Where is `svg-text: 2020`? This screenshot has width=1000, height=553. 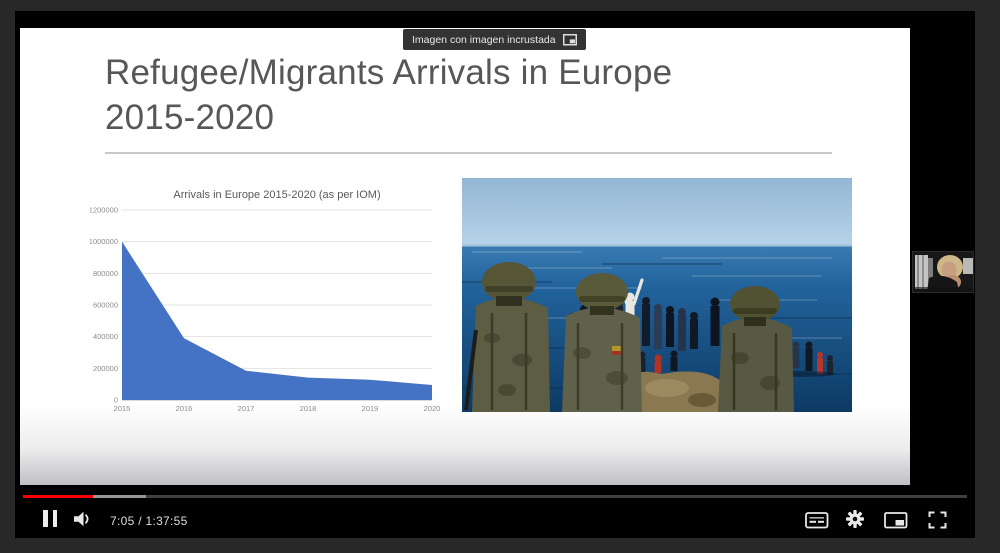
svg-text: 2020 is located at coordinates (432, 408).